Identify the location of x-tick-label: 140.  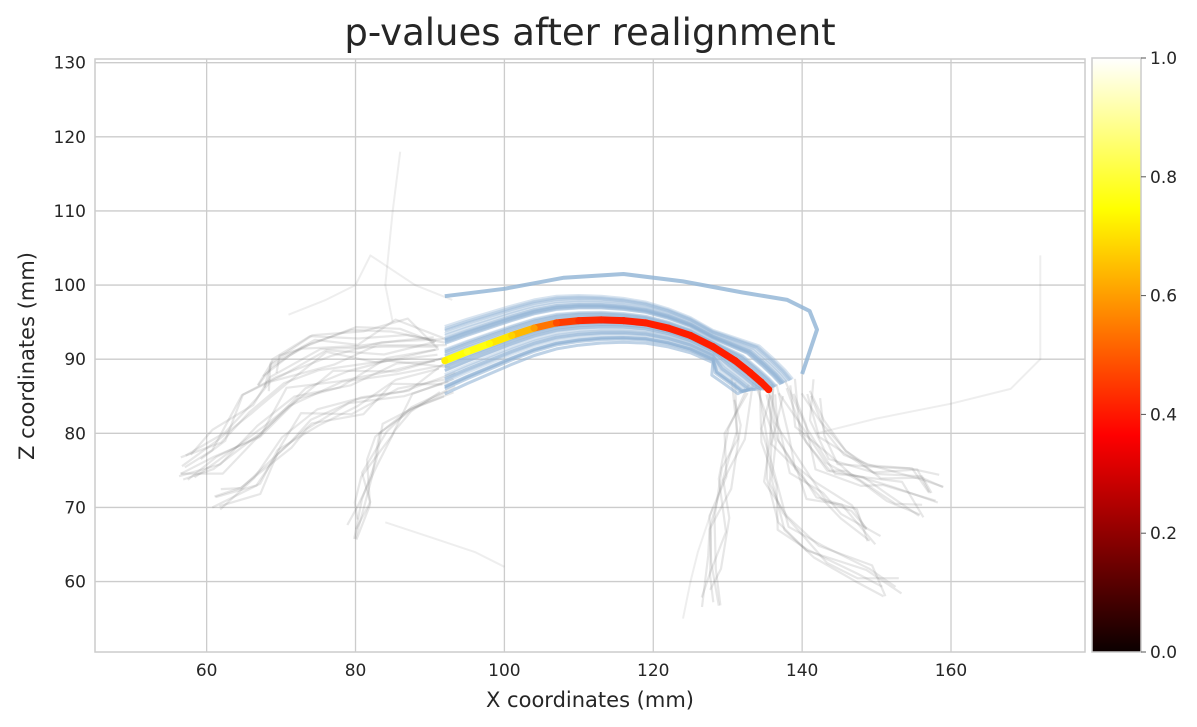
(802, 671).